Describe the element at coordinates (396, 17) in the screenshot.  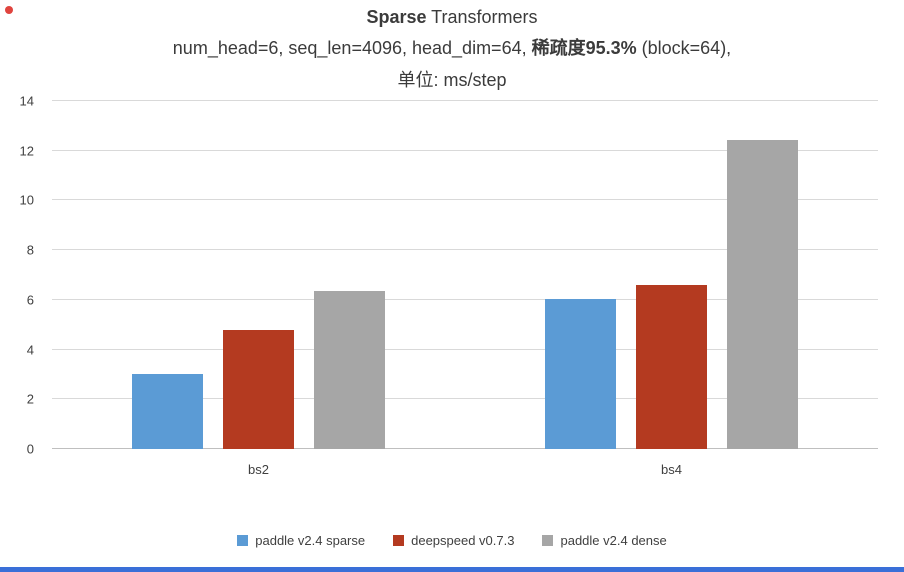
I see `chart-title-bold: Sparse` at that location.